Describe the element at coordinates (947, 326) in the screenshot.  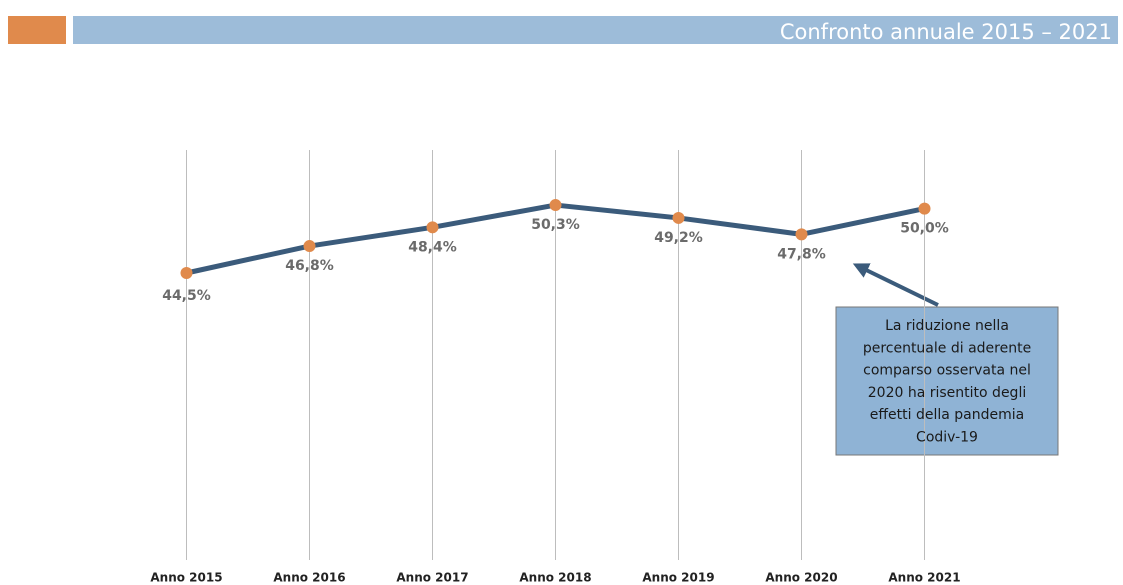
I see `annotation-text: La riduzione nella` at that location.